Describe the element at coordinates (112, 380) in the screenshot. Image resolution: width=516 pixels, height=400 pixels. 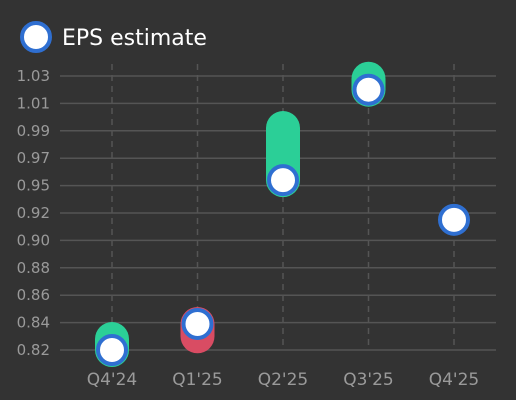
I see `x-tick-label: Q4'24` at that location.